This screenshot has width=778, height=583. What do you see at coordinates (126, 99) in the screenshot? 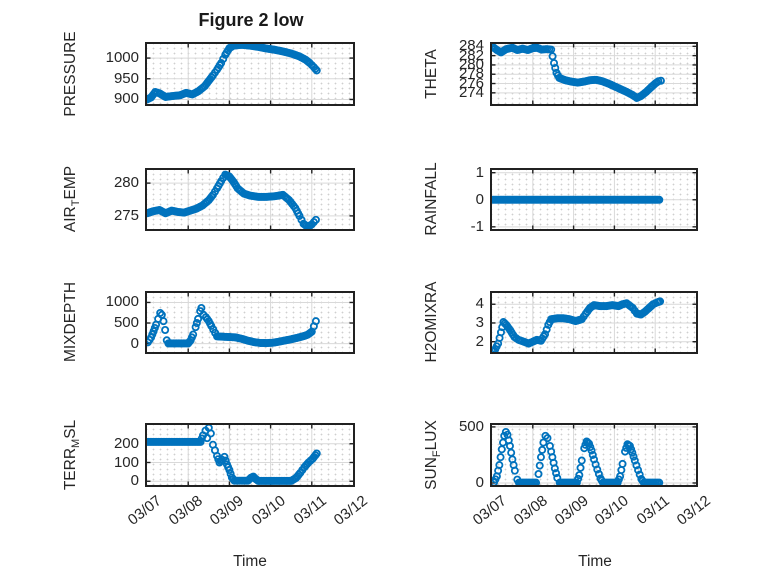
I see `ytick-label-pressure: 900` at bounding box center [126, 99].